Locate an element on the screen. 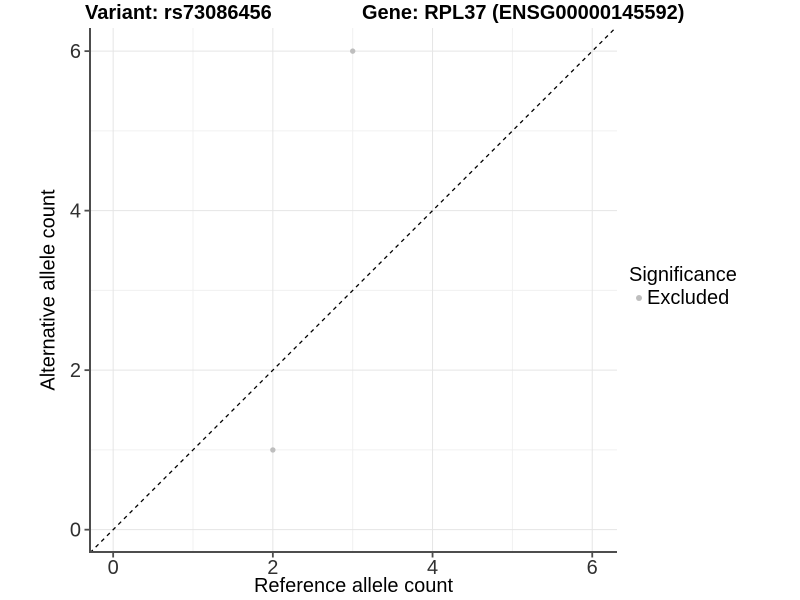  x-tick-label: 4 is located at coordinates (432, 568).